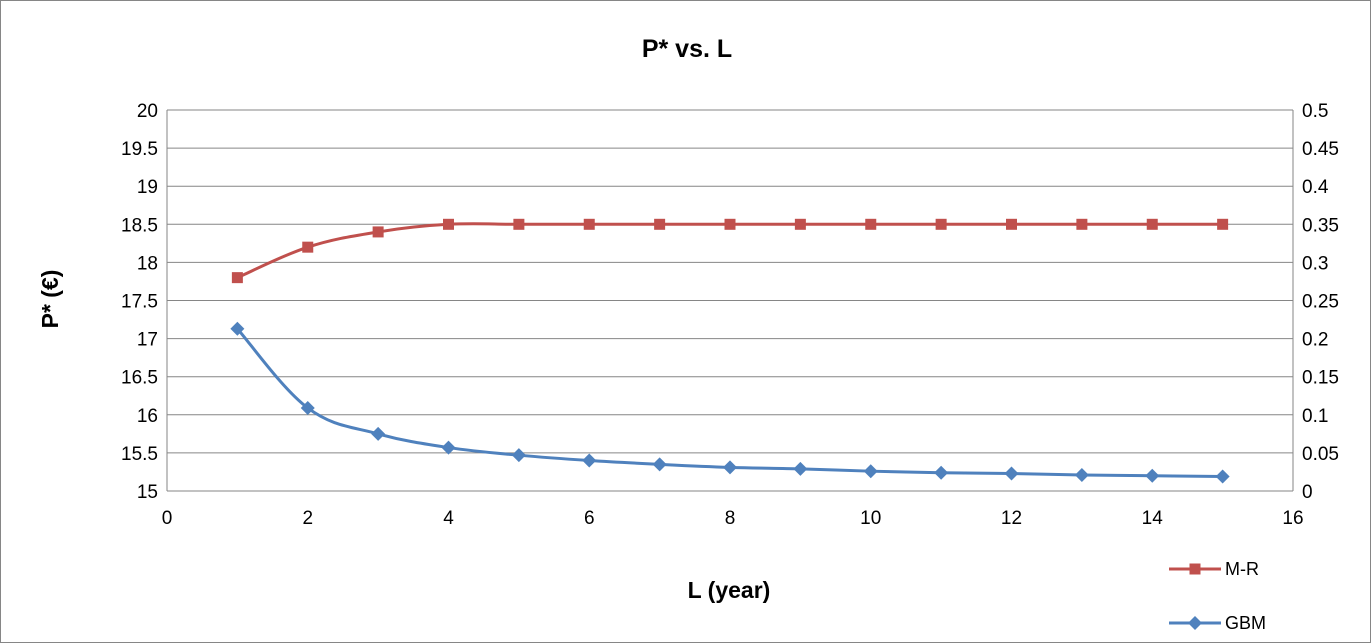  What do you see at coordinates (50, 299) in the screenshot?
I see `y-axis-label: P* (€)` at bounding box center [50, 299].